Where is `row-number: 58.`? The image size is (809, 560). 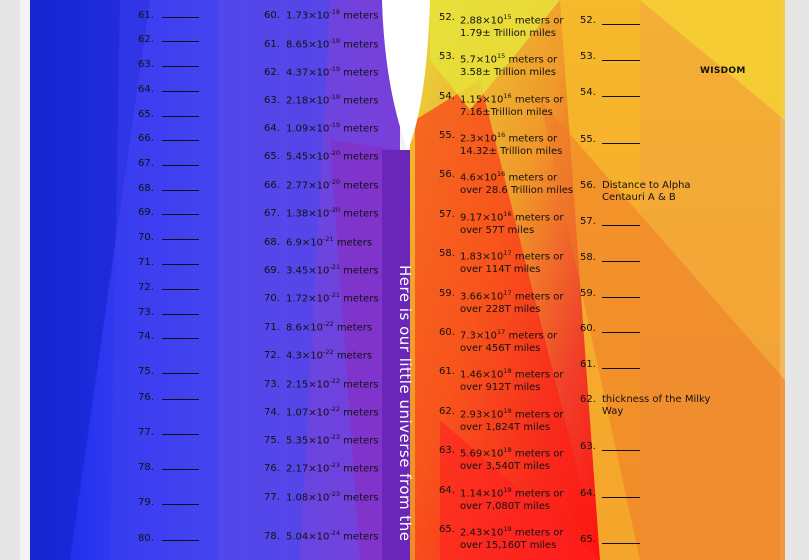
row-number: 58. is located at coordinates (447, 253).